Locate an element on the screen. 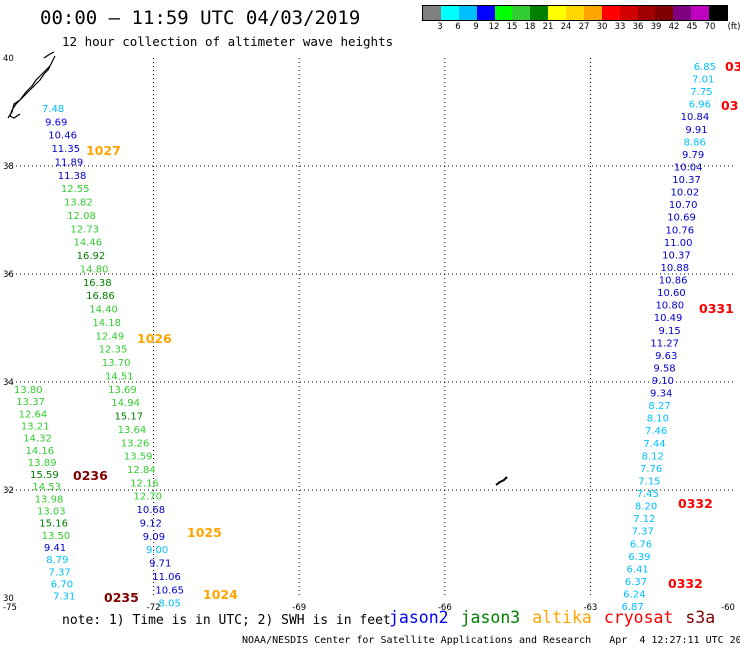 This screenshot has height=650, width=740. legend-entry-altika: altika is located at coordinates (562, 617).